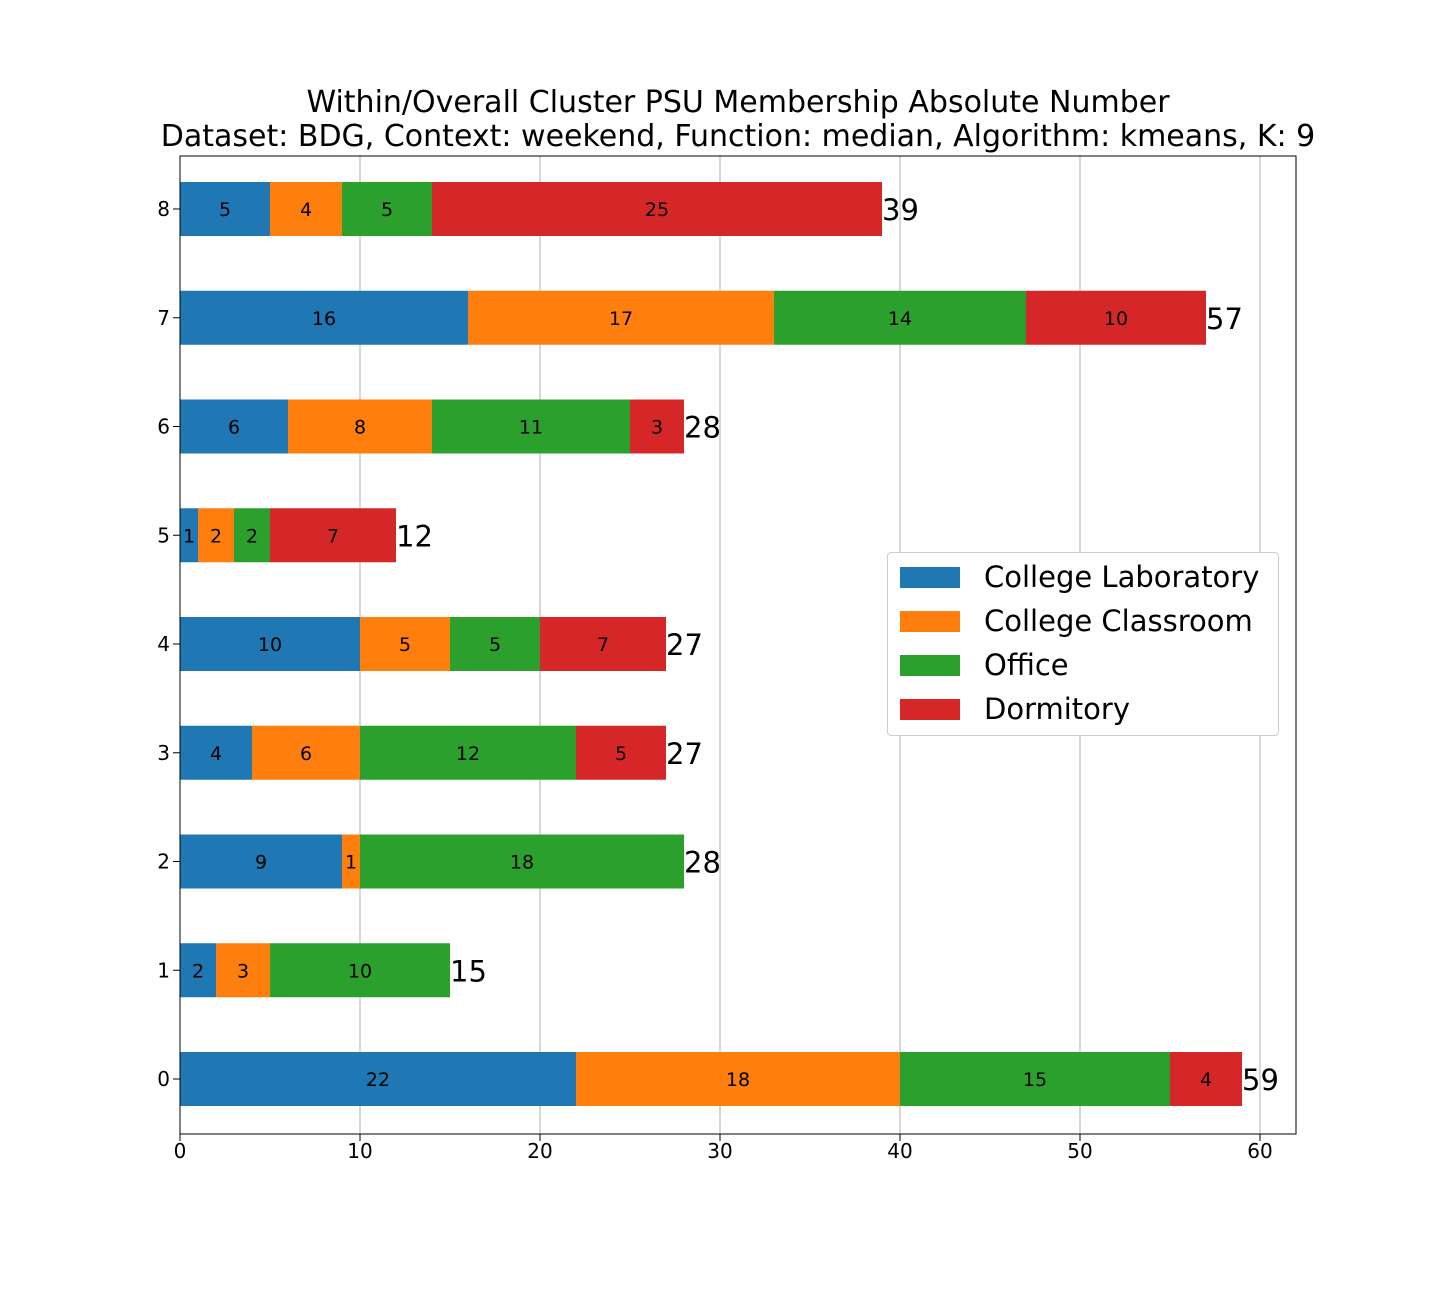 The height and width of the screenshot is (1296, 1440). I want to click on y-tick-label-0: 0, so click(163, 1079).